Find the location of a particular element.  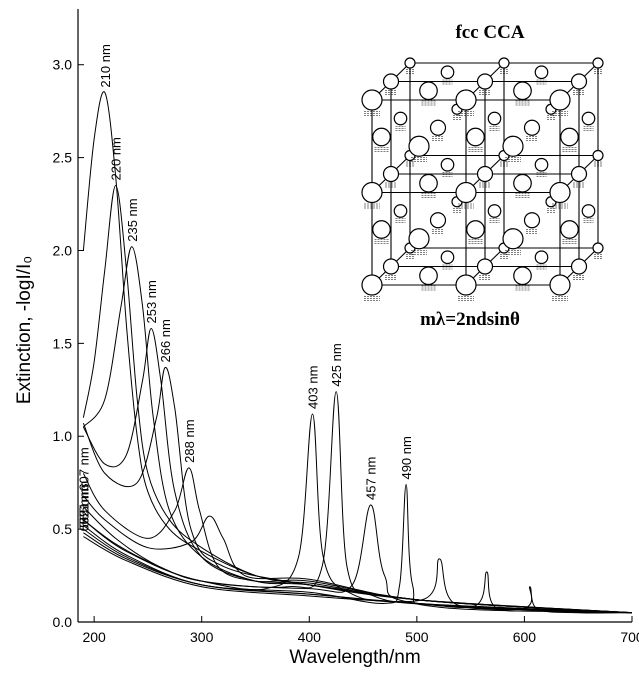

x-tick-label: 600 is located at coordinates (525, 637).